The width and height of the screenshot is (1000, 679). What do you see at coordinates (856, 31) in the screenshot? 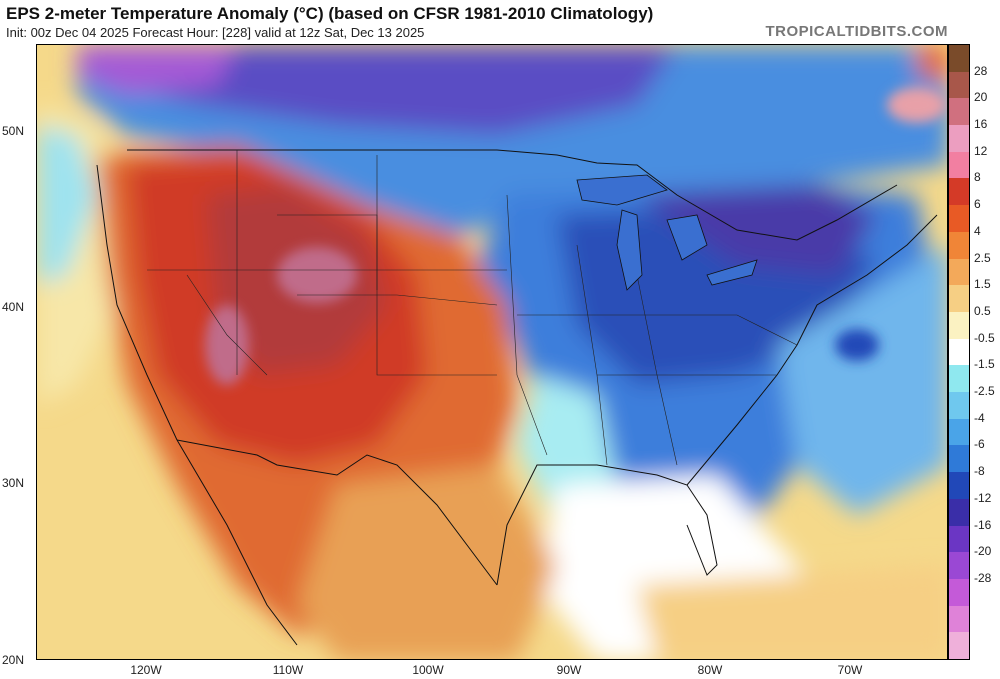
I see `brand-watermark: TROPICALTIDBITS.COM` at bounding box center [856, 31].